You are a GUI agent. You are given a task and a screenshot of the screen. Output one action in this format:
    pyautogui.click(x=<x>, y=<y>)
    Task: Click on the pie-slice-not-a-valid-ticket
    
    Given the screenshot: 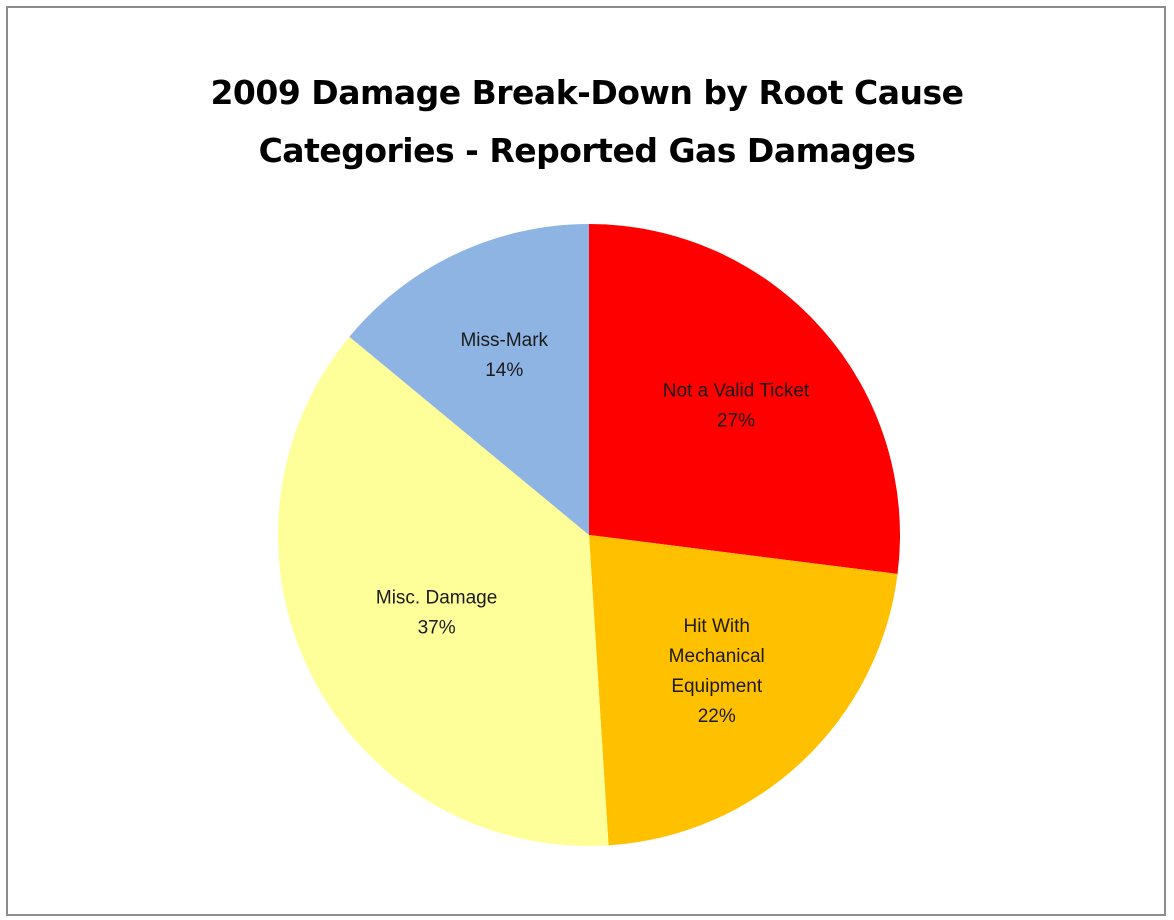 What is the action you would take?
    pyautogui.click(x=744, y=399)
    